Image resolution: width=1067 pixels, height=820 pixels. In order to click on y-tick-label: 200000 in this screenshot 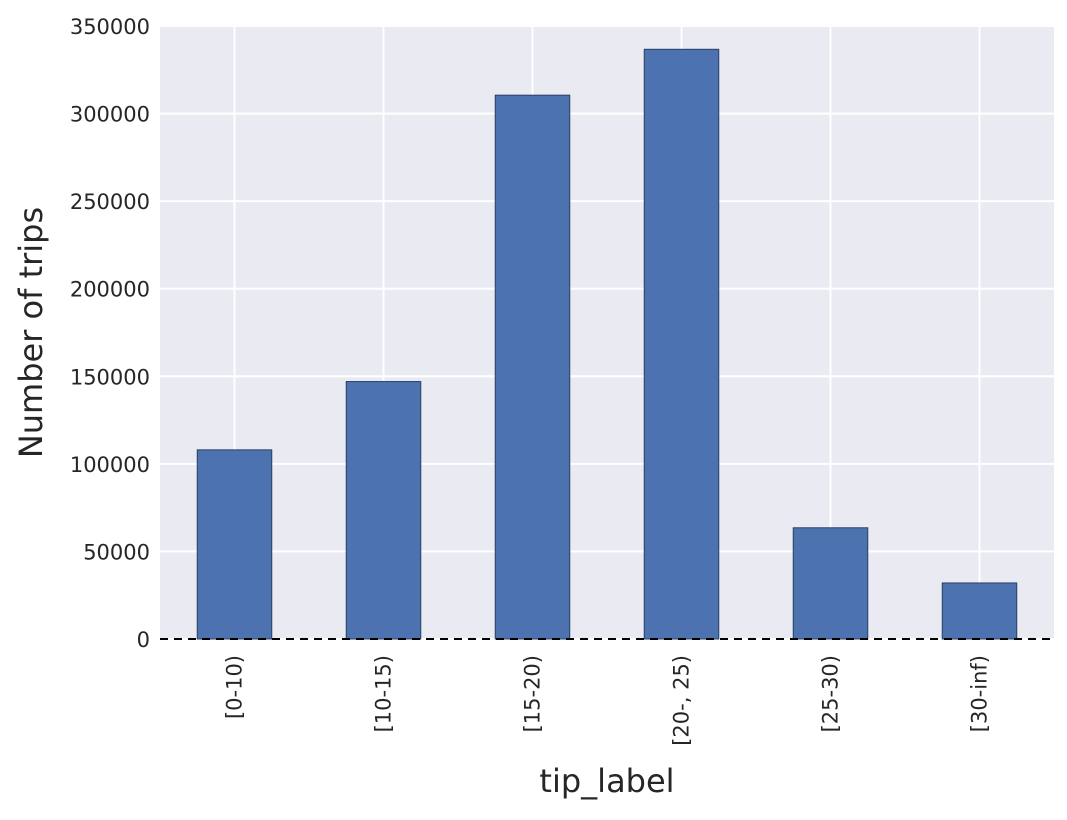, I will do `click(110, 290)`.